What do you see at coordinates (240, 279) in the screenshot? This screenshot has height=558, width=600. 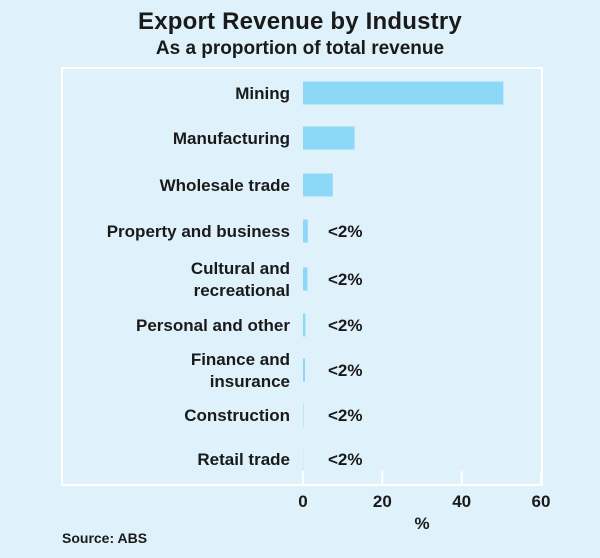 I see `category-label: Cultural and recreational` at bounding box center [240, 279].